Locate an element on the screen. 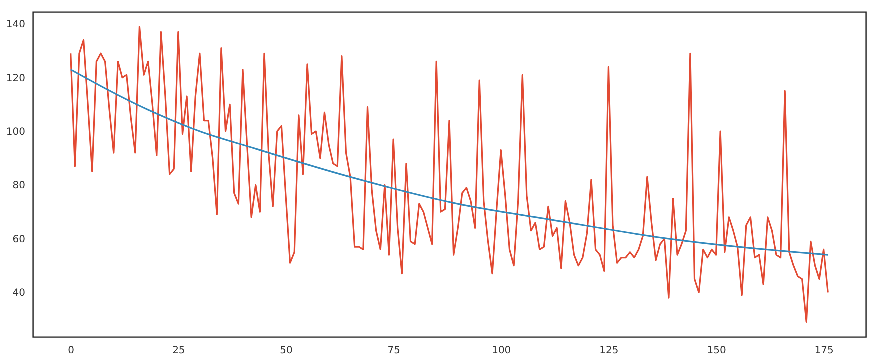 This screenshot has height=360, width=878. x-tick-label: 0 is located at coordinates (71, 351).